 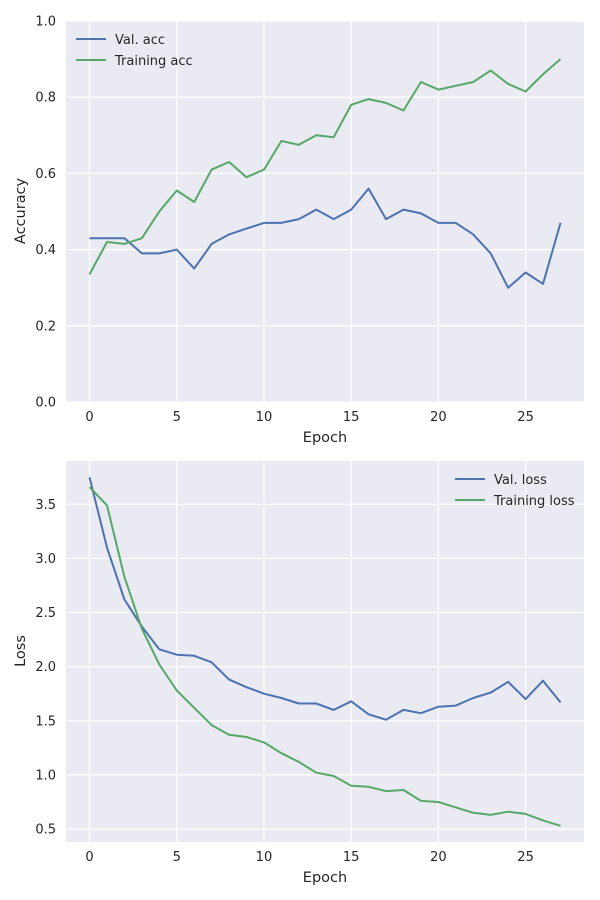 What do you see at coordinates (325, 238) in the screenshot?
I see `series-line-val-acc` at bounding box center [325, 238].